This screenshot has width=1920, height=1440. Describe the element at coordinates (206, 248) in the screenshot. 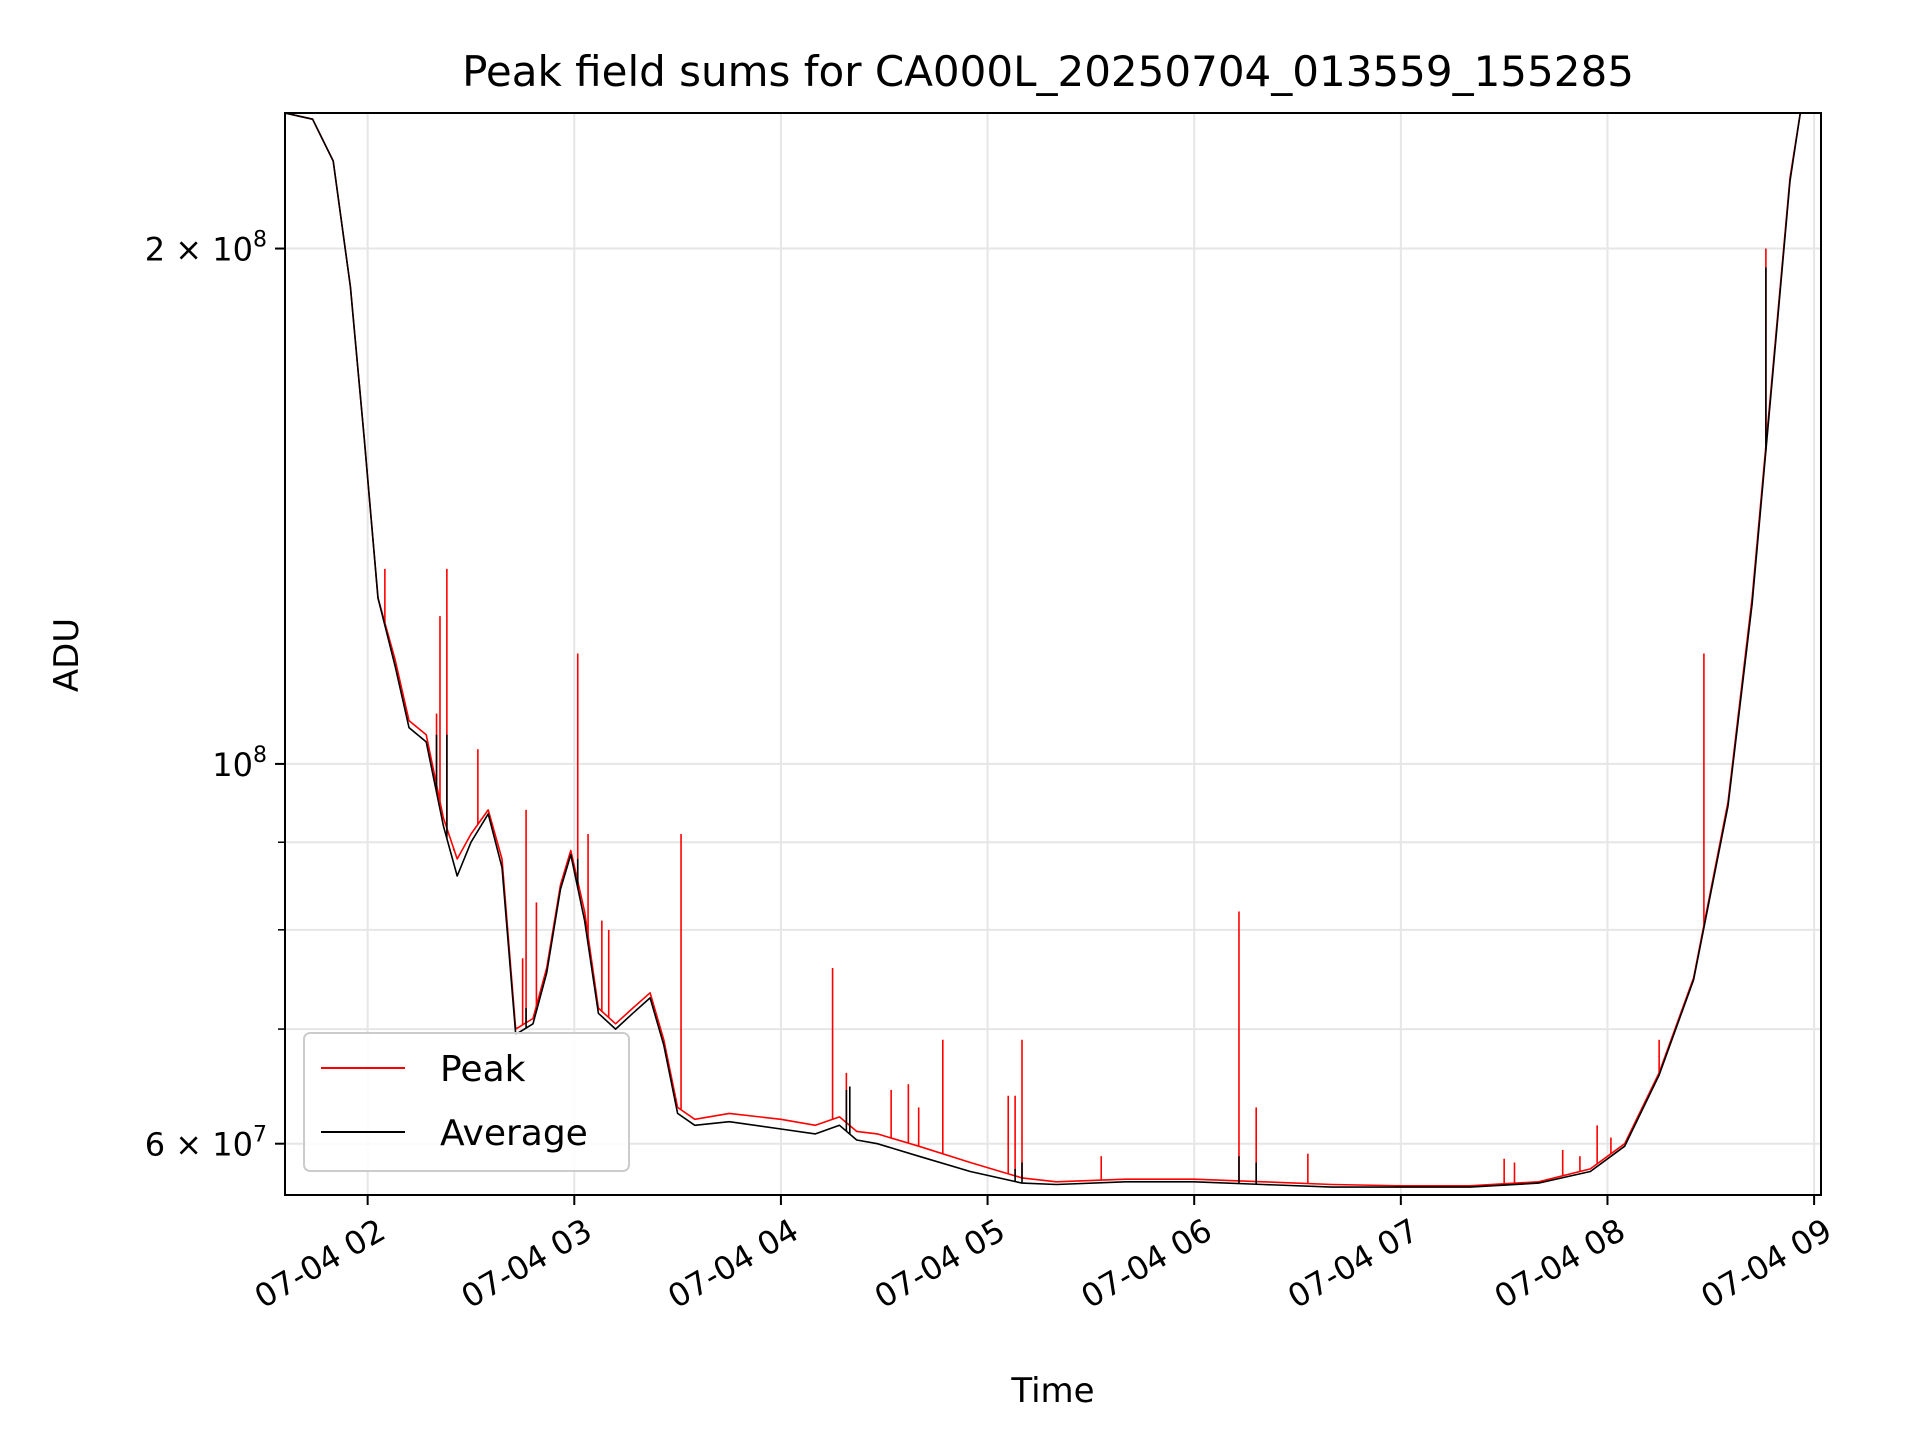

I see `y-tick-label: 2 × 108` at that location.